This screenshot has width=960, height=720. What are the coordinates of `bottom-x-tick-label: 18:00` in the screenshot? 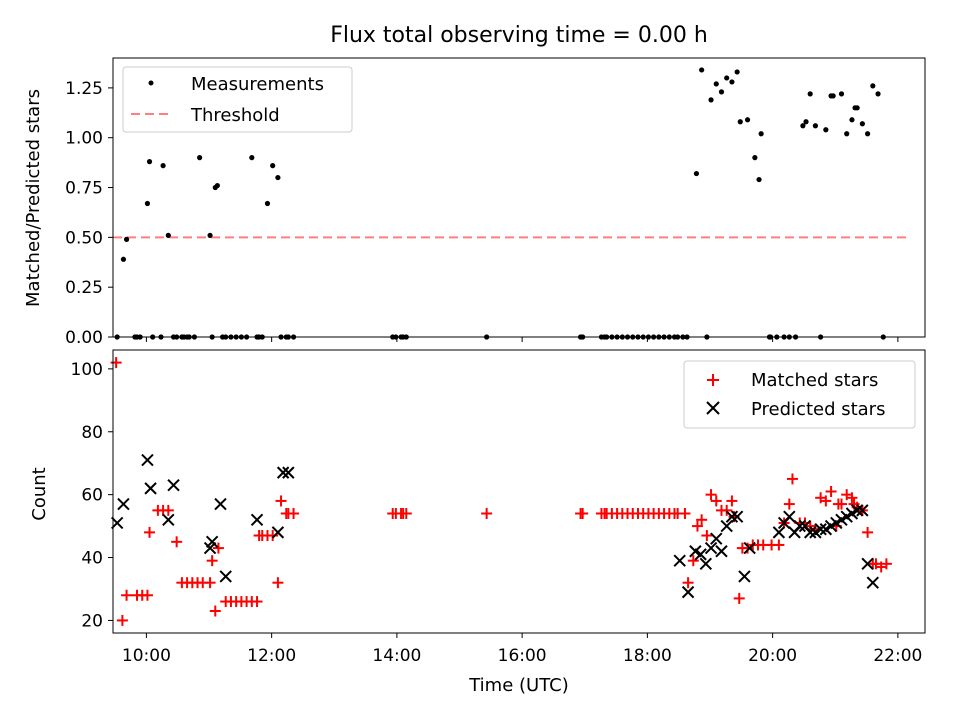 It's located at (647, 656).